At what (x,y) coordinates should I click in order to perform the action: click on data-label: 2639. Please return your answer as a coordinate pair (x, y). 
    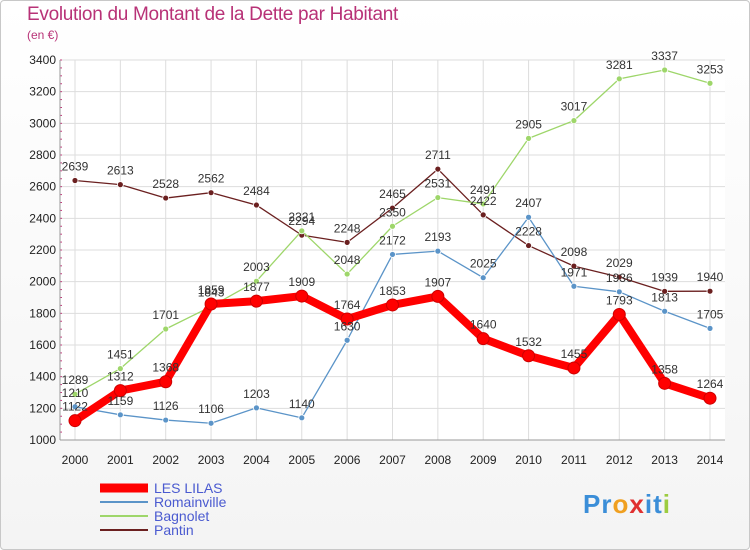
    Looking at the image, I should click on (75, 166).